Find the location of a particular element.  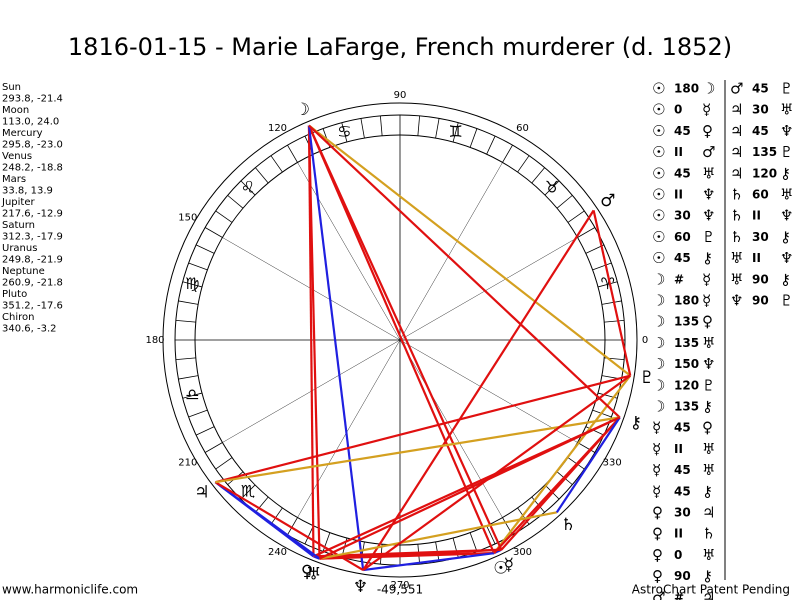

planet-coords: 113.0, 24.0 is located at coordinates (30, 122).